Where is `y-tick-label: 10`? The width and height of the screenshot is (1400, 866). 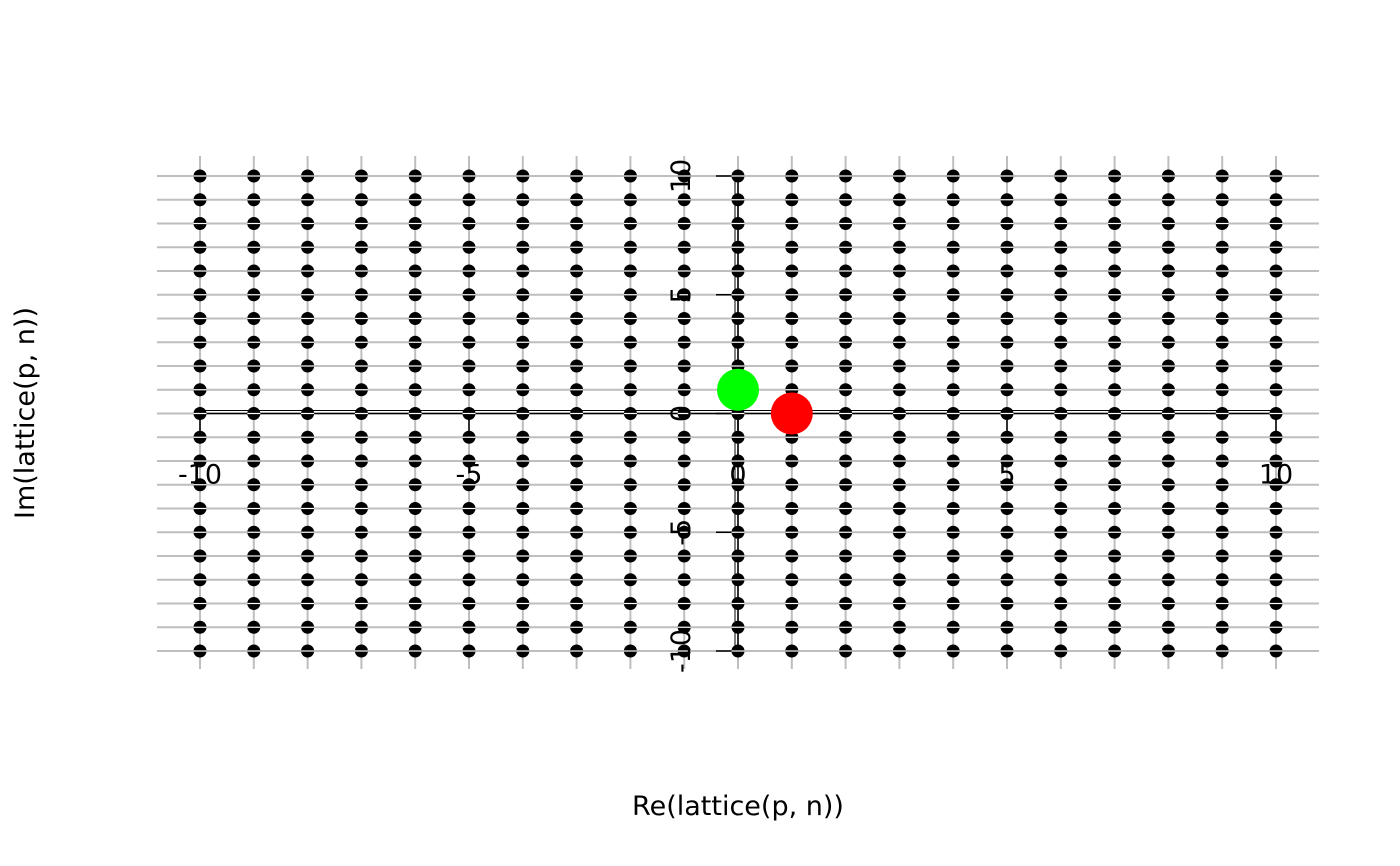
y-tick-label: 10 is located at coordinates (681, 176).